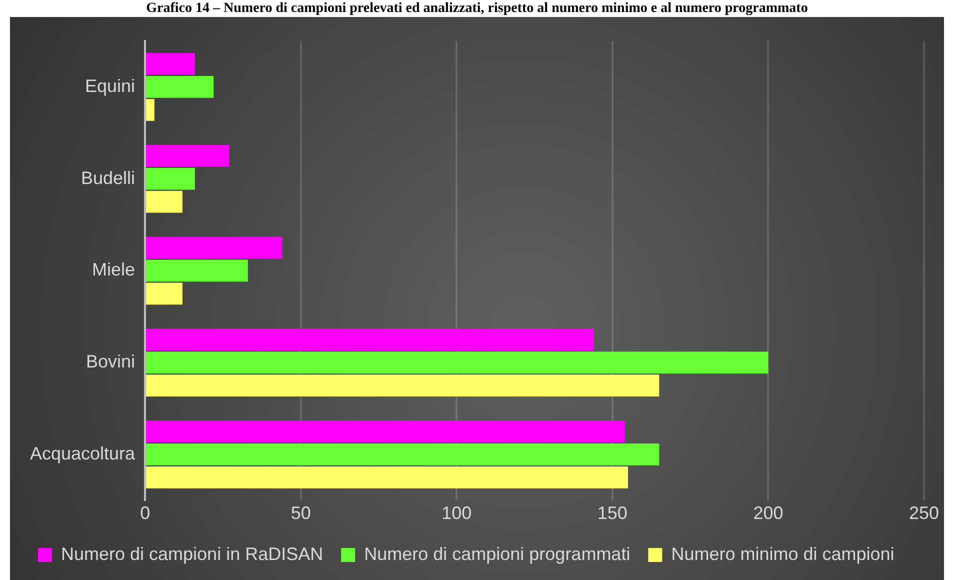 This screenshot has width=954, height=580. I want to click on legend-label: Numero minimo di campioni, so click(782, 554).